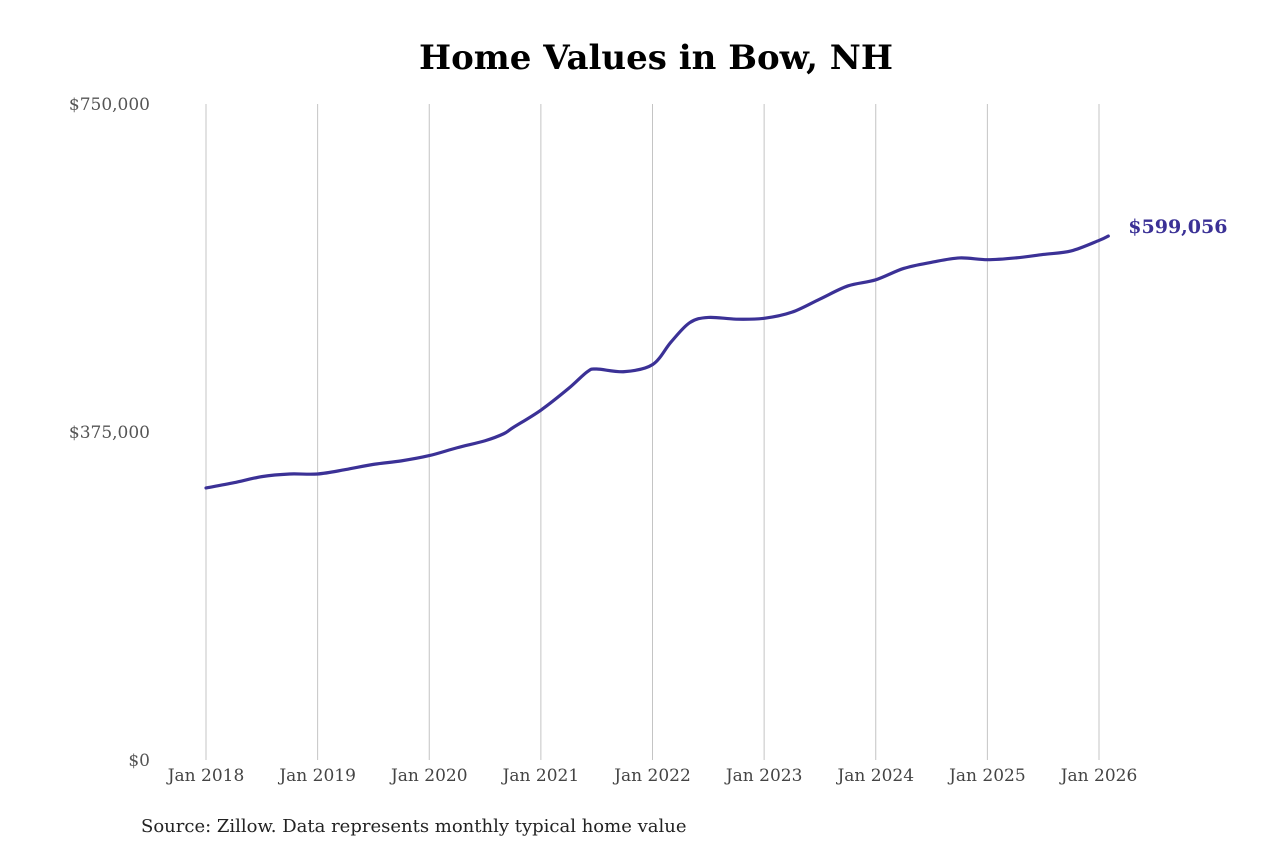 This screenshot has width=1280, height=853. I want to click on x-tick-label: Jan 2019, so click(316, 776).